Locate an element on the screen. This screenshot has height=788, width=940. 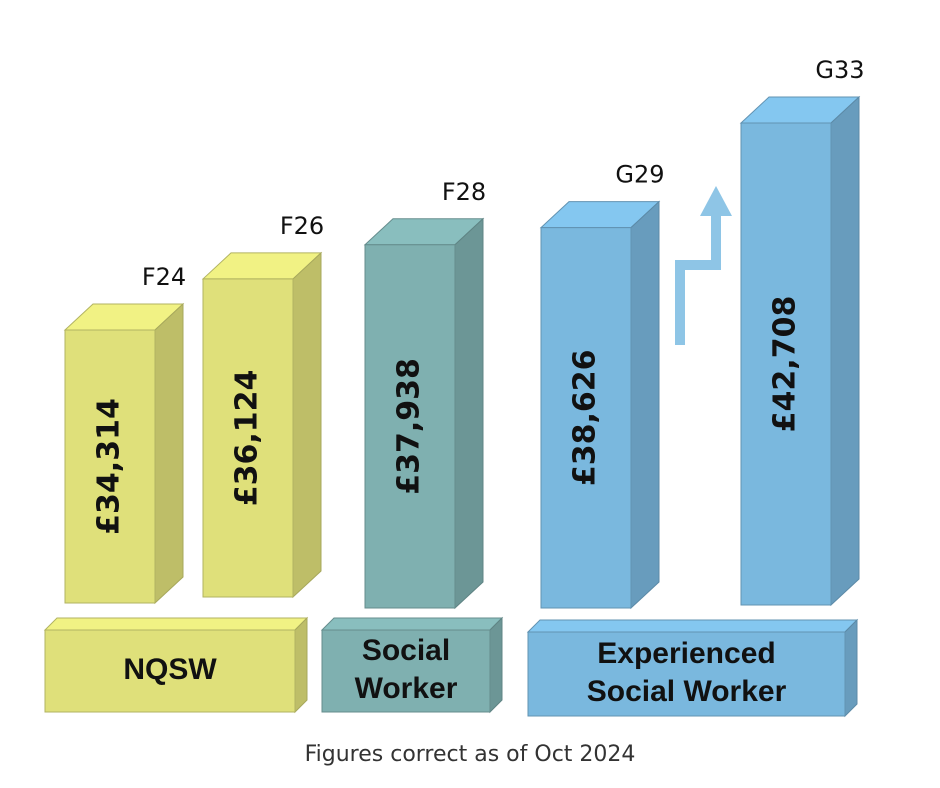
grade-label: F26 is located at coordinates (302, 226).